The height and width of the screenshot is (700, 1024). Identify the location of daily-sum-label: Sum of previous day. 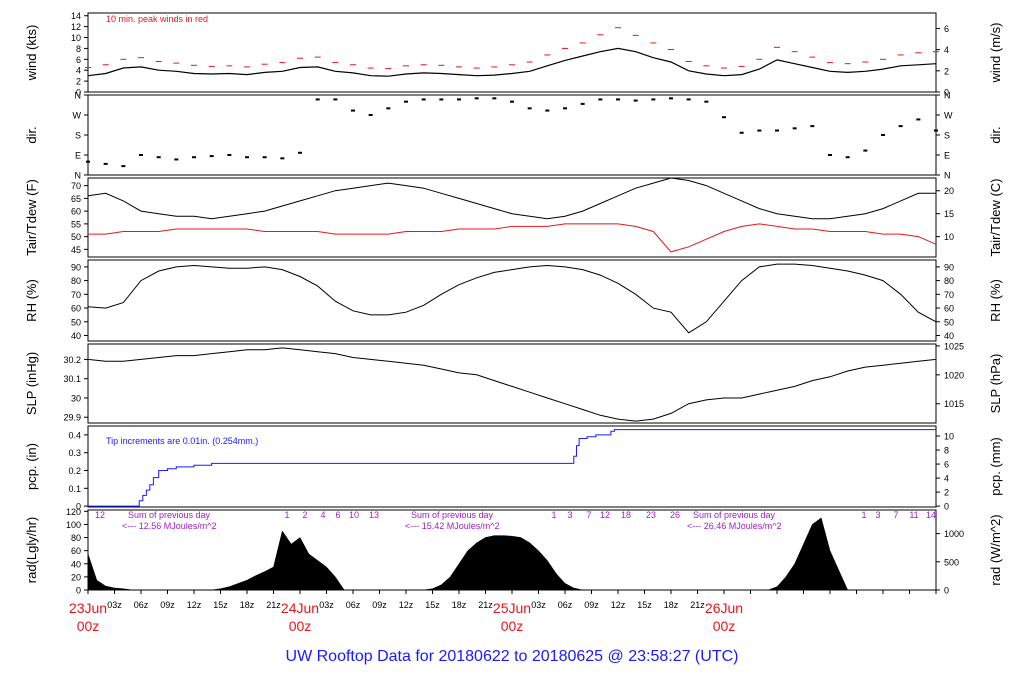
(734, 515).